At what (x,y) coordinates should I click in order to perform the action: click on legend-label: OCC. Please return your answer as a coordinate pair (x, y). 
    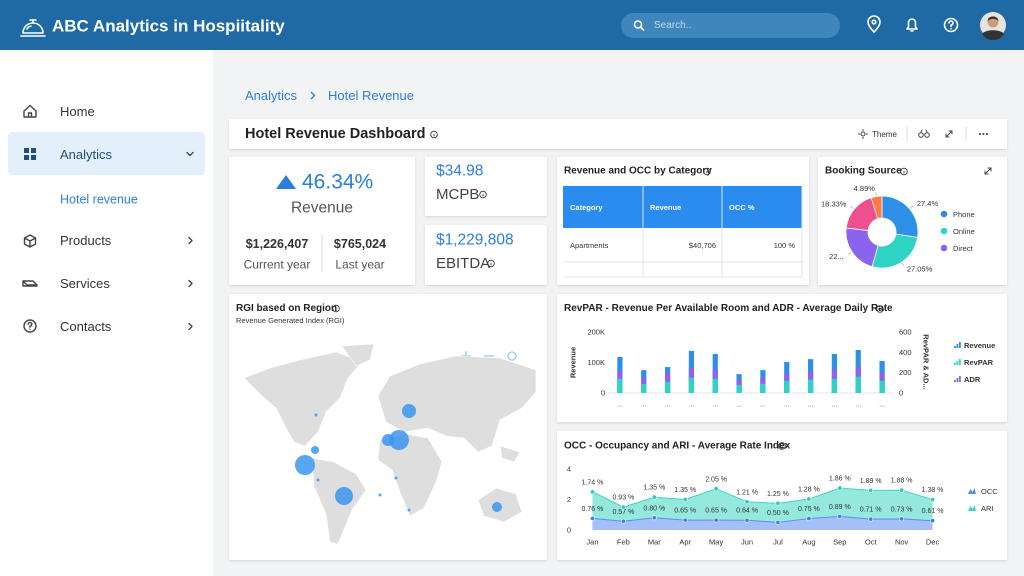
    Looking at the image, I should click on (989, 491).